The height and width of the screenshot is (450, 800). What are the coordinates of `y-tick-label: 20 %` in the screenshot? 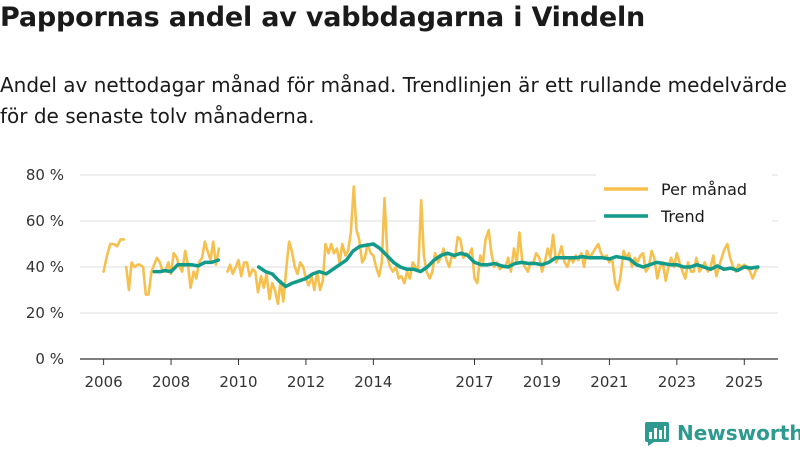 It's located at (45, 313).